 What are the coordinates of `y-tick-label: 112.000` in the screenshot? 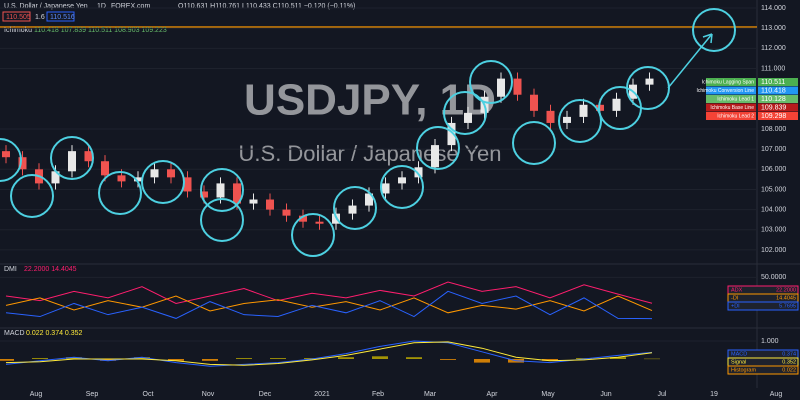 It's located at (773, 48).